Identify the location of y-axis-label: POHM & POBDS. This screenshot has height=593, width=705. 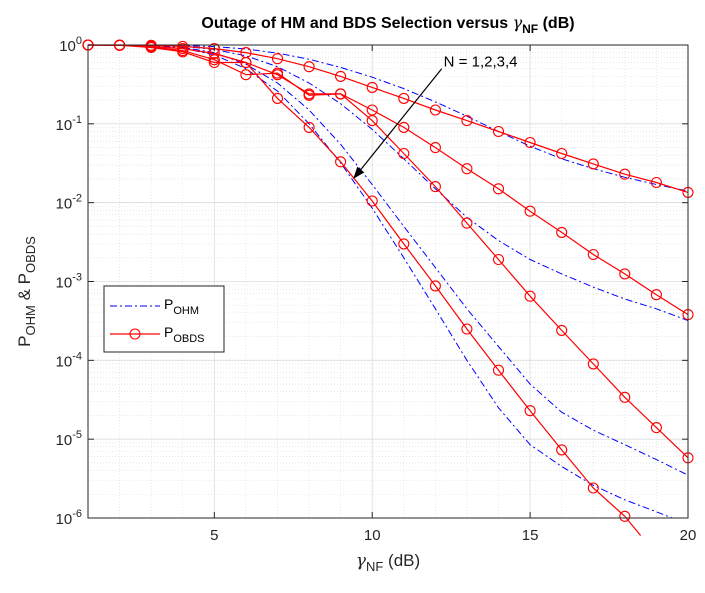
(26, 291).